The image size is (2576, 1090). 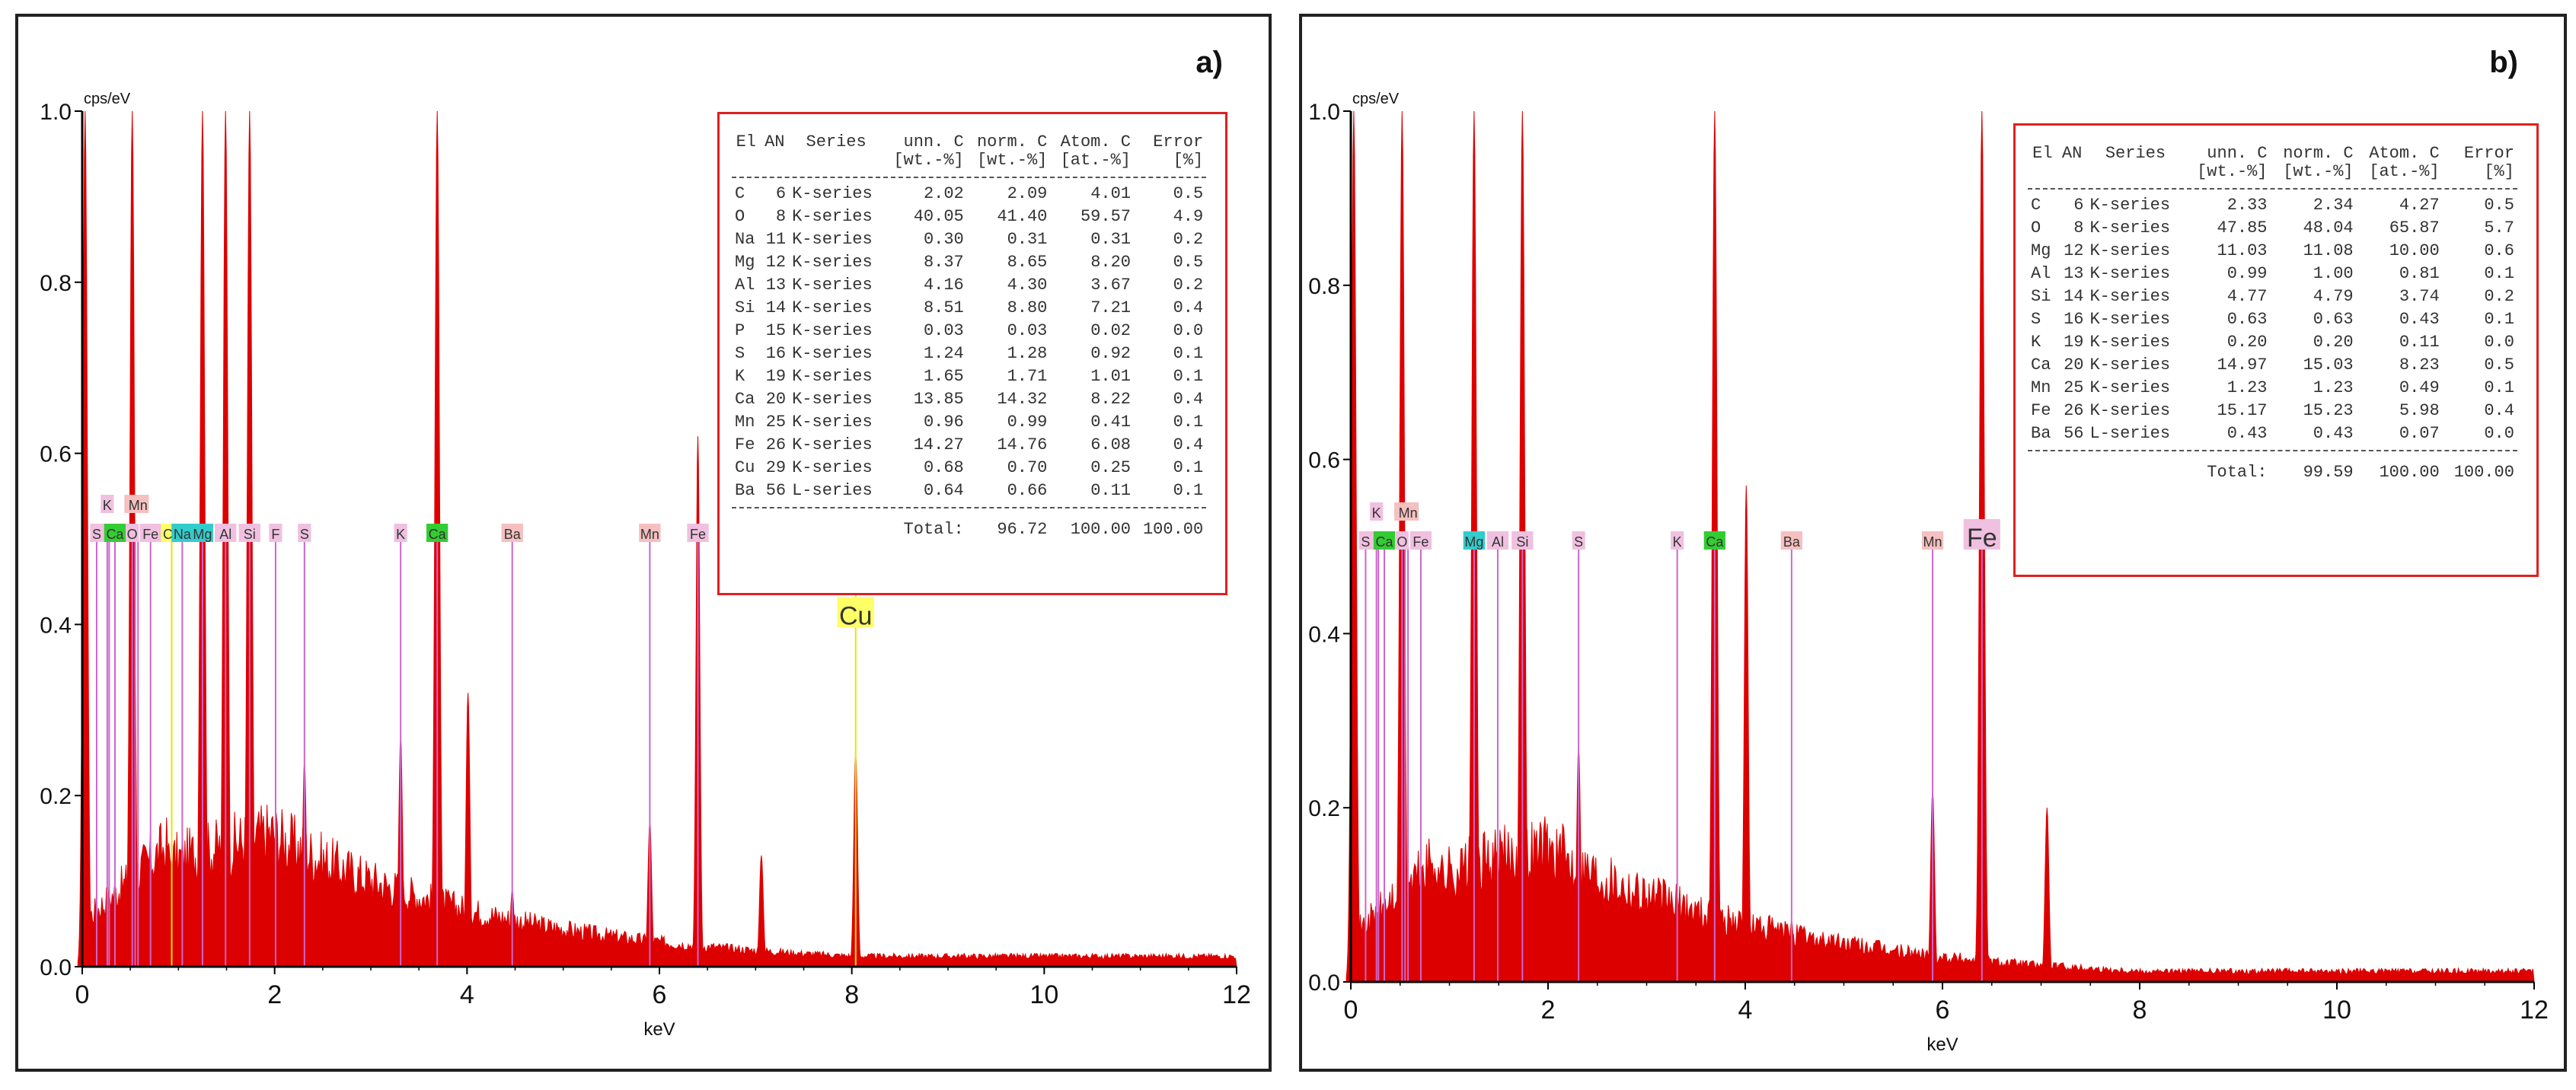 What do you see at coordinates (2247, 296) in the screenshot?
I see `table-cell: 4.77` at bounding box center [2247, 296].